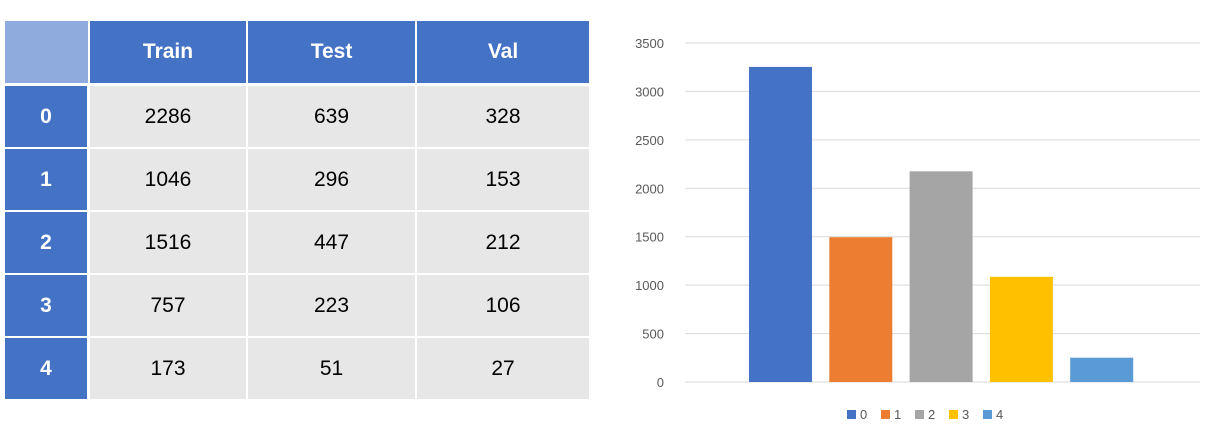  What do you see at coordinates (649, 285) in the screenshot?
I see `y-tick-label: 1000` at bounding box center [649, 285].